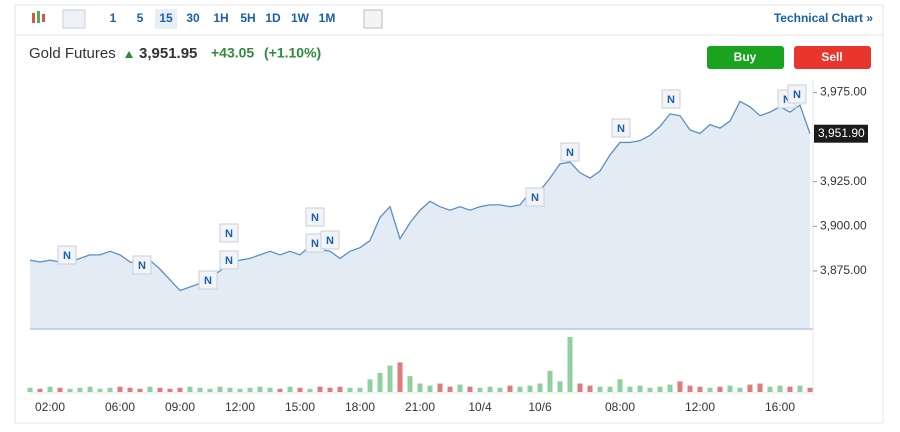  What do you see at coordinates (129, 54) in the screenshot?
I see `up-arrow` at bounding box center [129, 54].